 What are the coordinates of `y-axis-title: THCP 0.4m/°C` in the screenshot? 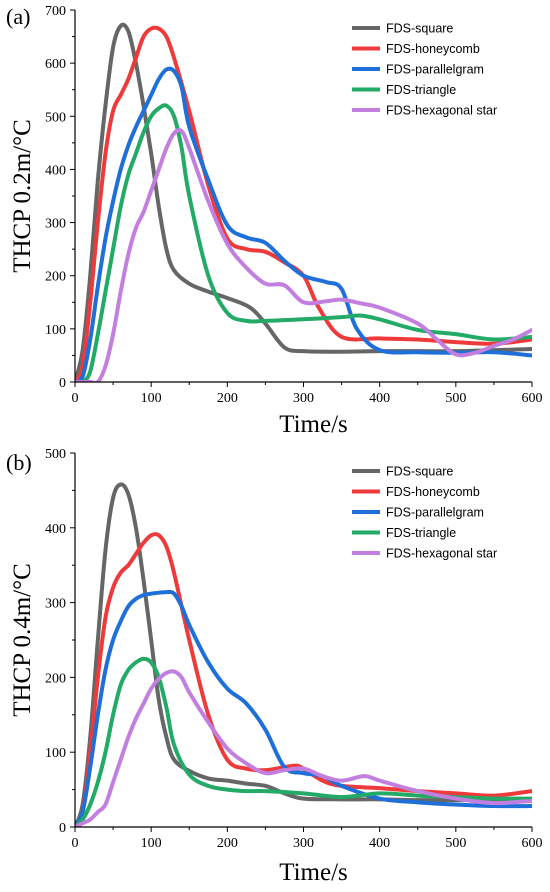 It's located at (22, 640).